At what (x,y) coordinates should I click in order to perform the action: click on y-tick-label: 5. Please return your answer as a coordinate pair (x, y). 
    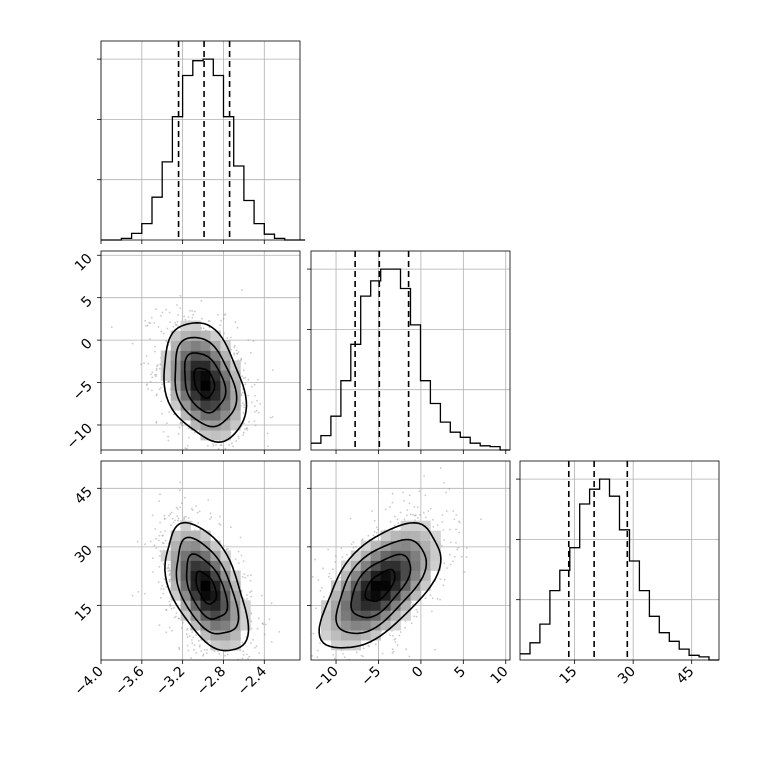
    Looking at the image, I should click on (87, 302).